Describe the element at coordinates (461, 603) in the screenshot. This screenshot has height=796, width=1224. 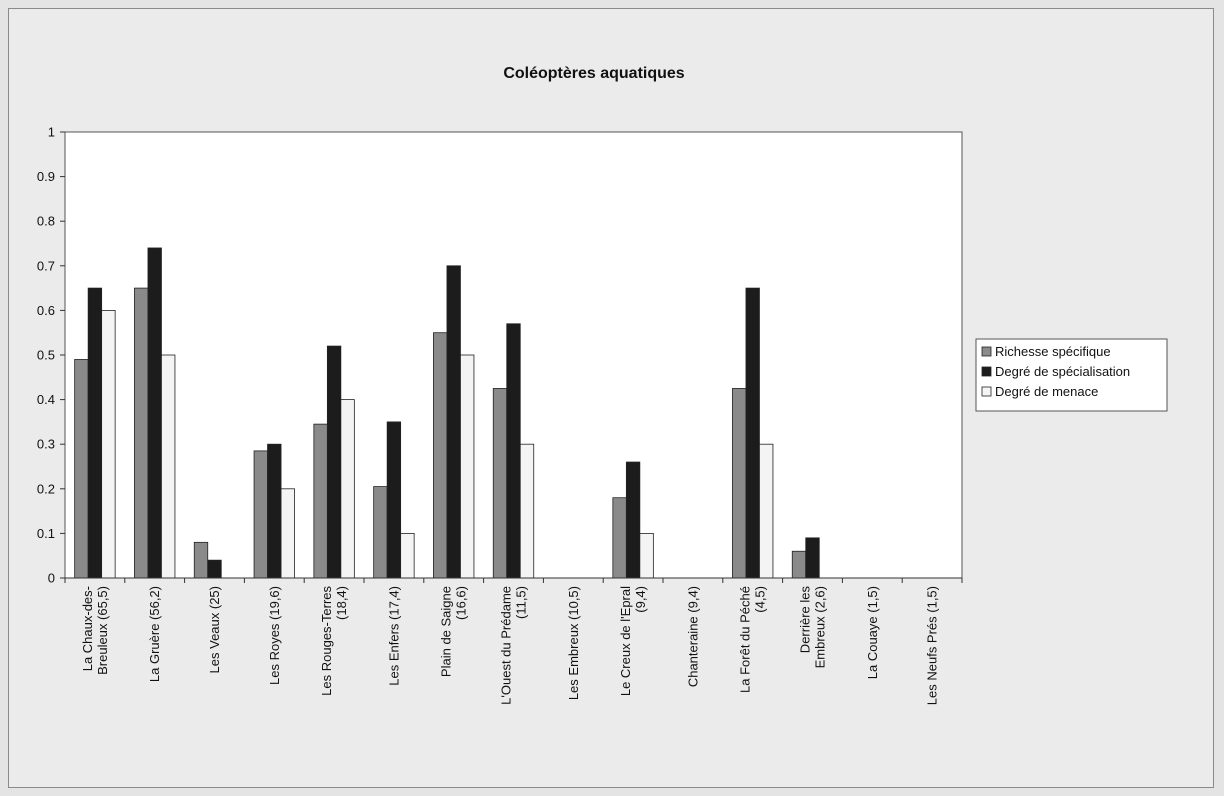
I see `x-category-label-line: (16,6)` at that location.